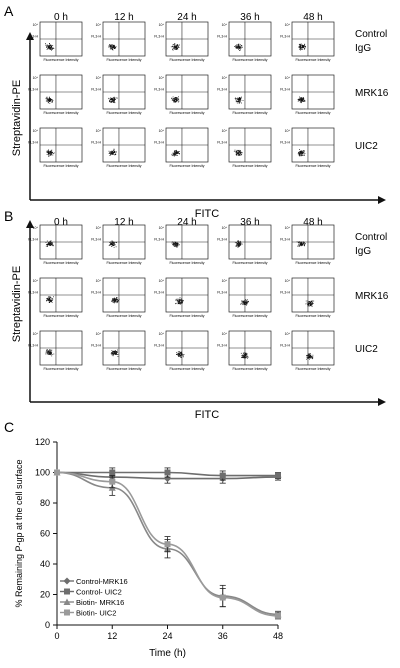 This screenshot has height=668, width=400. What do you see at coordinates (9, 11) in the screenshot?
I see `panel-a-letter: A` at bounding box center [9, 11].